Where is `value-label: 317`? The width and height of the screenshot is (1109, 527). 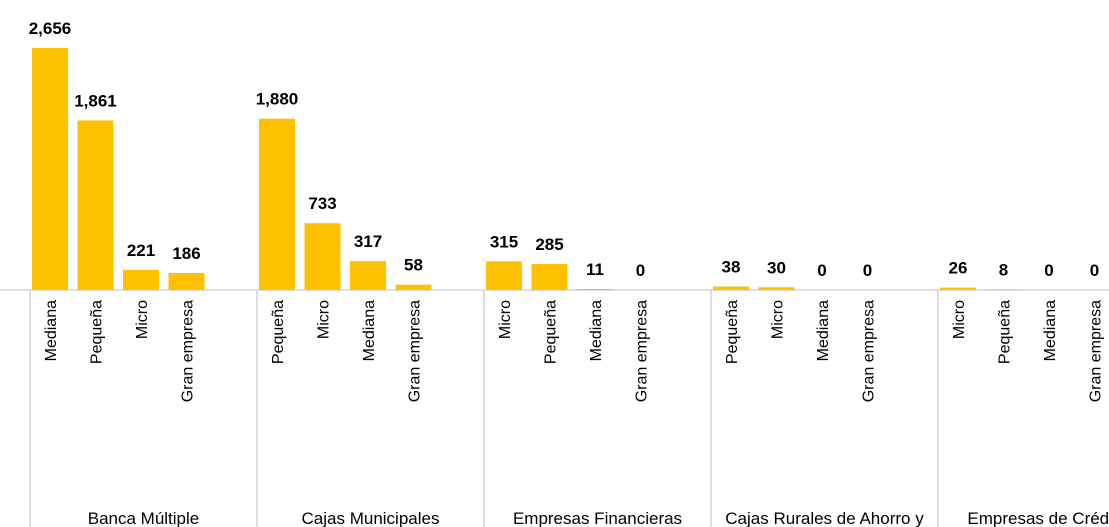
value-label: 317 is located at coordinates (368, 241).